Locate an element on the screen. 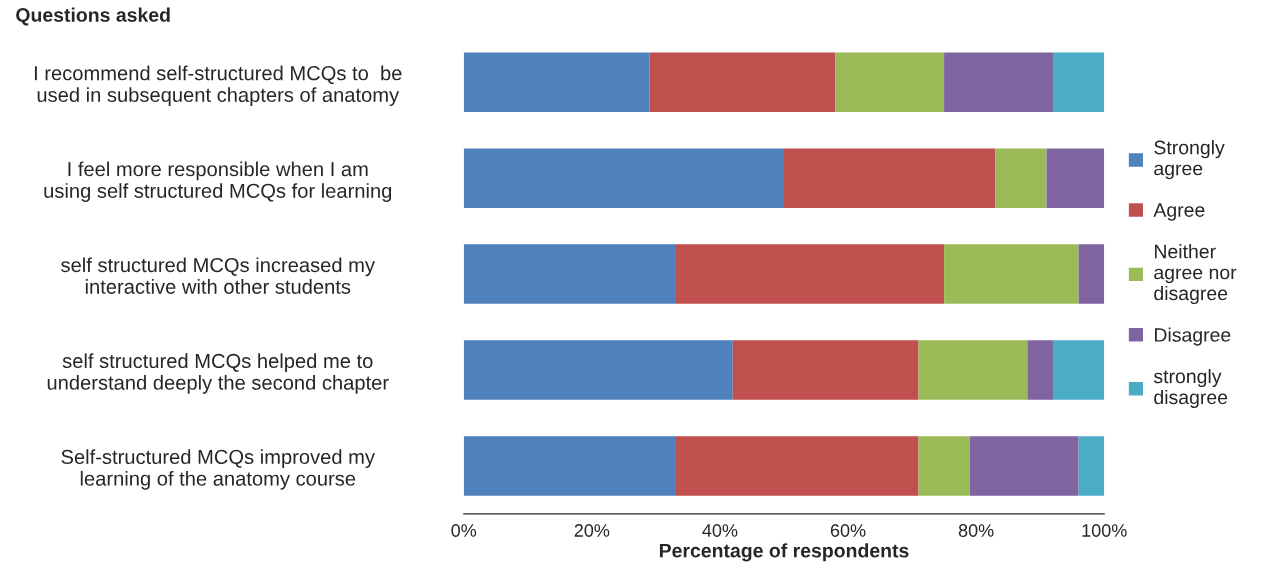 This screenshot has height=571, width=1281. legend-label: Disagree is located at coordinates (1193, 336).